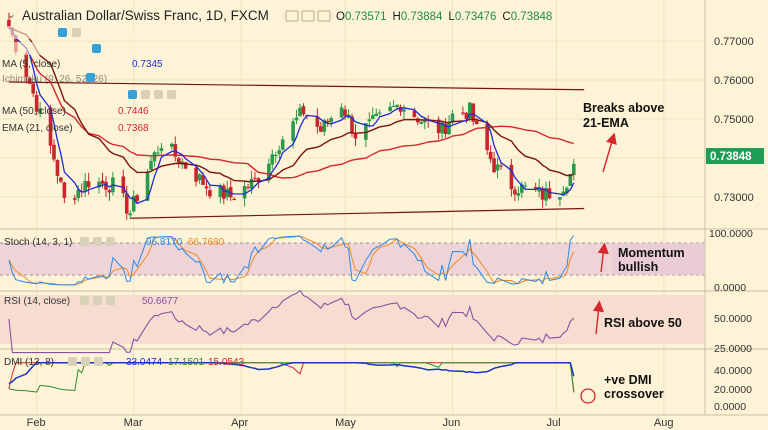 This screenshot has height=430, width=768. What do you see at coordinates (11, 14) in the screenshot?
I see `collapse-icon: ⌄` at bounding box center [11, 14].